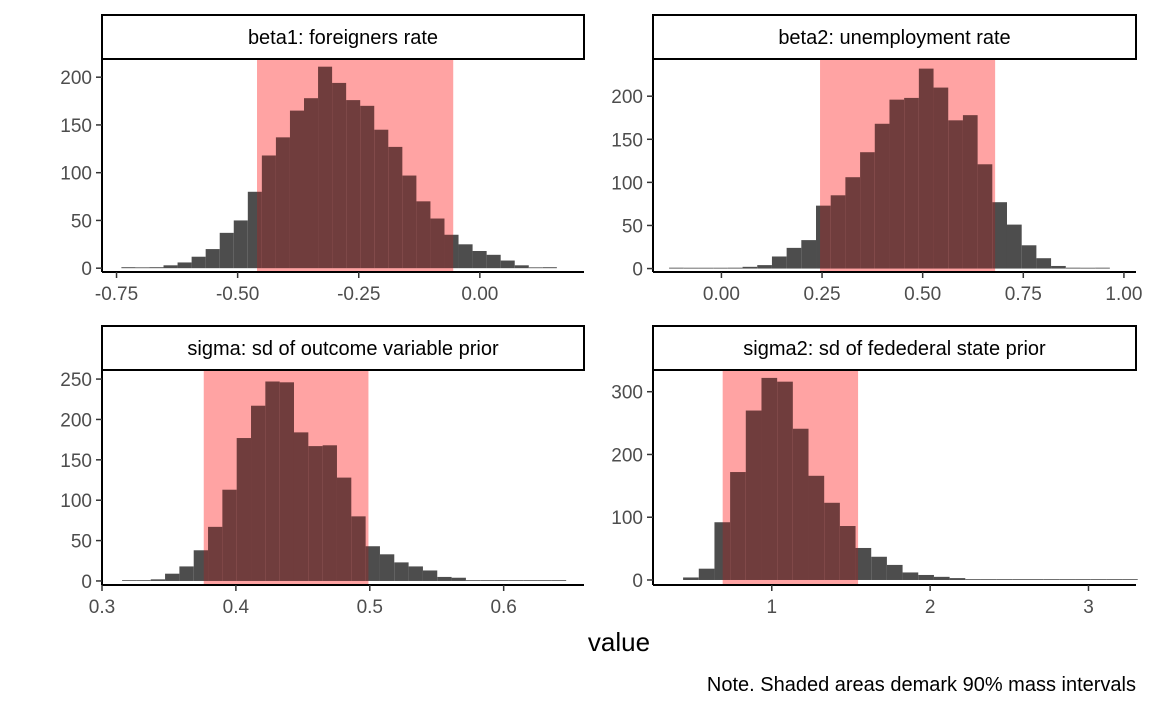  Describe the element at coordinates (358, 294) in the screenshot. I see `x-tick-label: -0.25` at that location.